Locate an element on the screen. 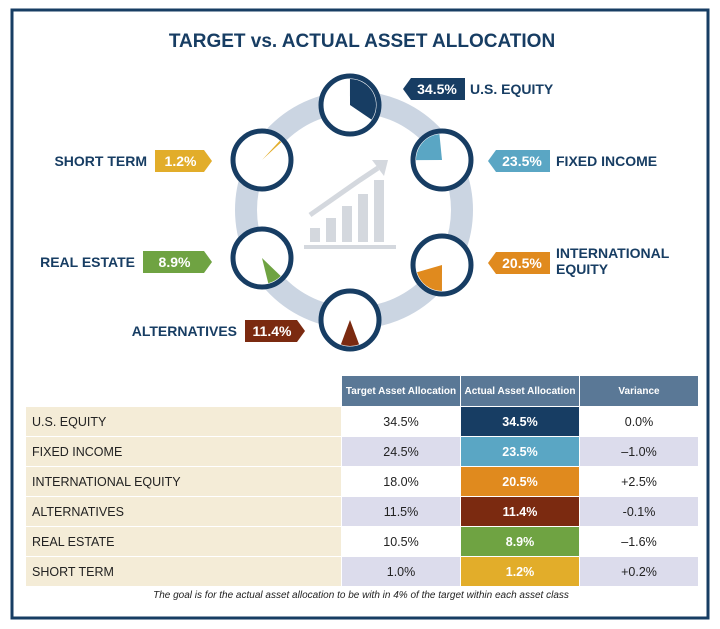 Image resolution: width=720 pixels, height=629 pixels. value-label: 34.5% is located at coordinates (437, 89).